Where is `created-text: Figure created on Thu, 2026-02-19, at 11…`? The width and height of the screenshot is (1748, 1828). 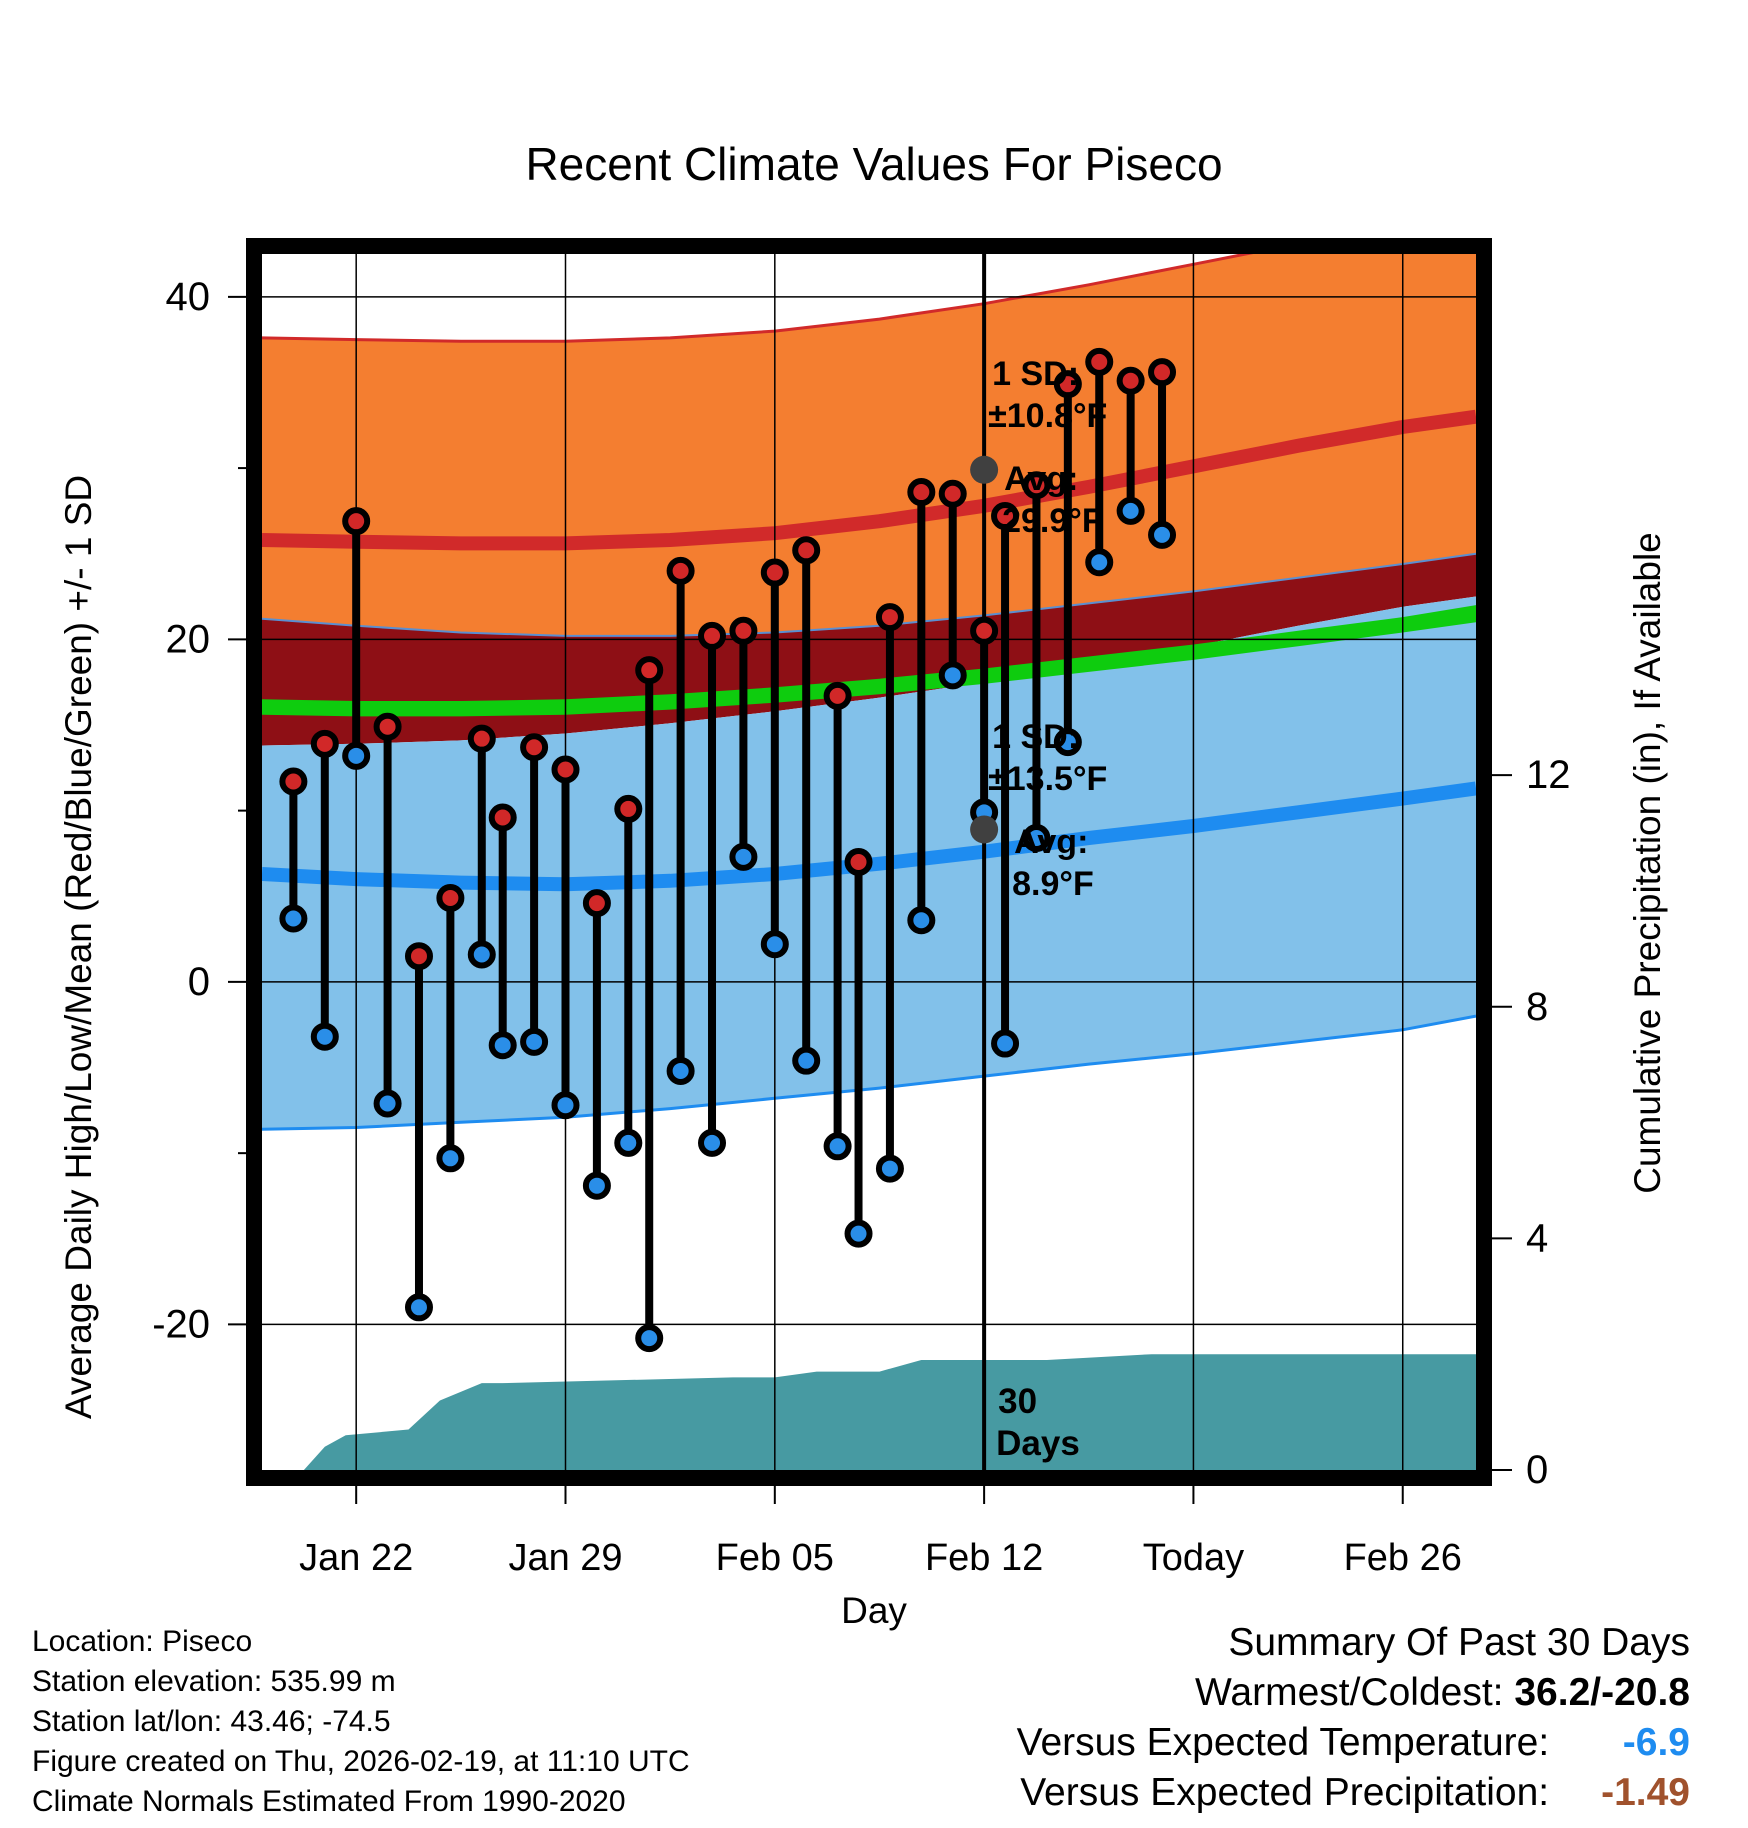
created-text: Figure created on Thu, 2026-02-19, at 11… is located at coordinates (361, 1761).